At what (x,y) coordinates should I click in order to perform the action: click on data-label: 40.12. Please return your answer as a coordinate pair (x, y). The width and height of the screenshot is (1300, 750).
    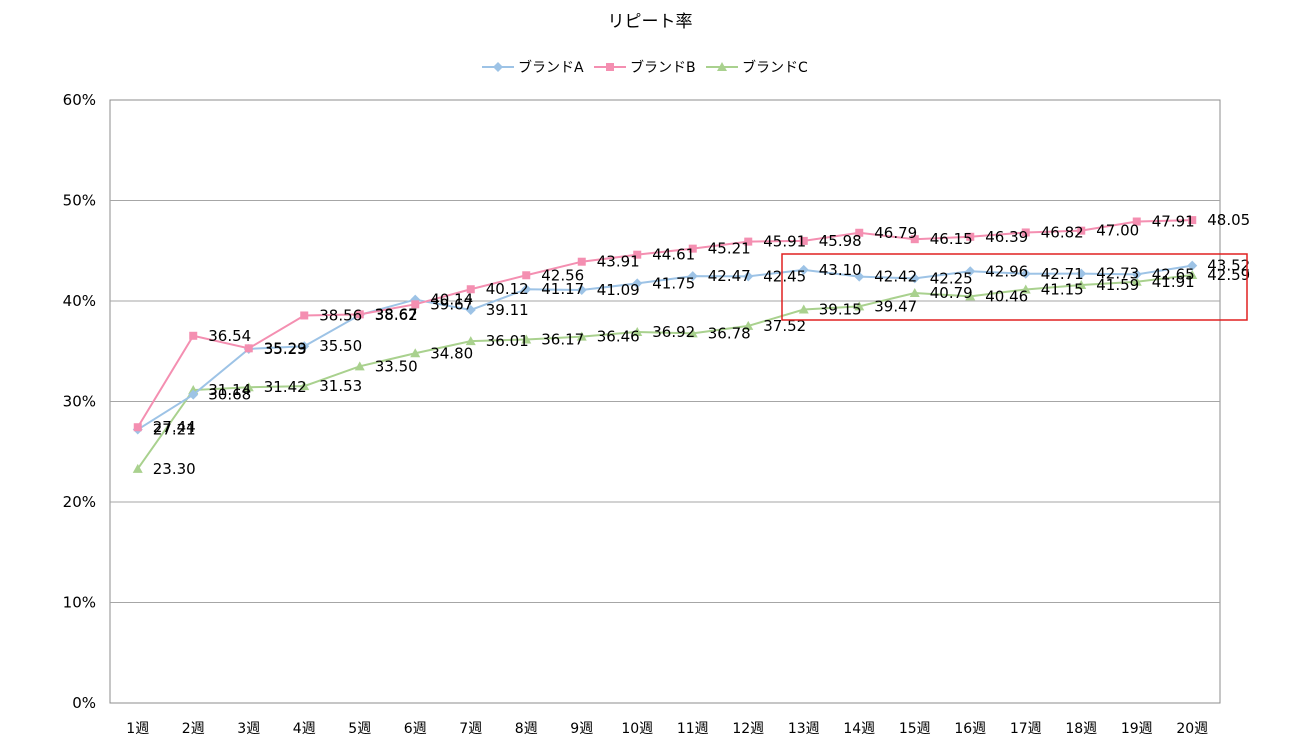
    Looking at the image, I should click on (507, 289).